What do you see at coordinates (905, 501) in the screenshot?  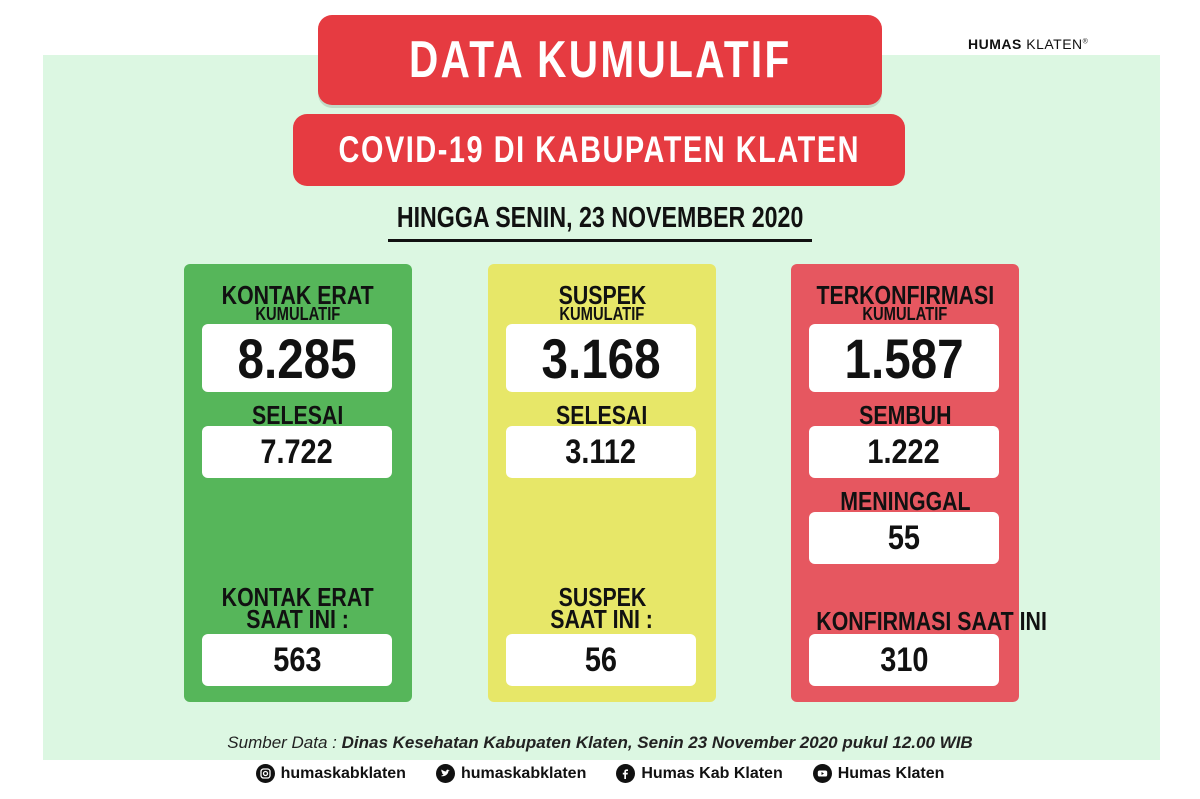 I see `died-label: MENINGGAL` at bounding box center [905, 501].